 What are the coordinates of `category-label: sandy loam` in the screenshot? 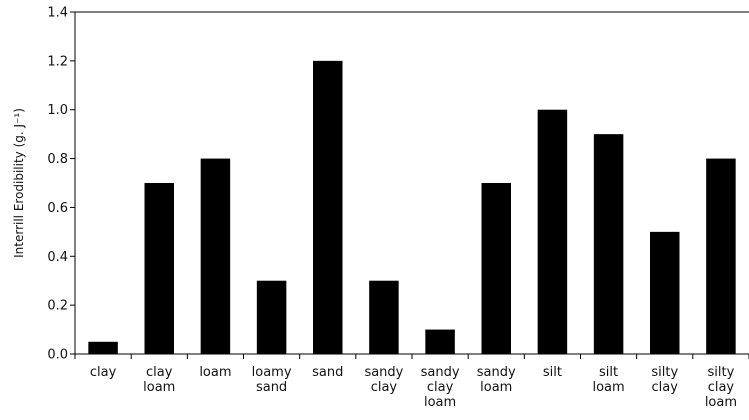 It's located at (496, 380).